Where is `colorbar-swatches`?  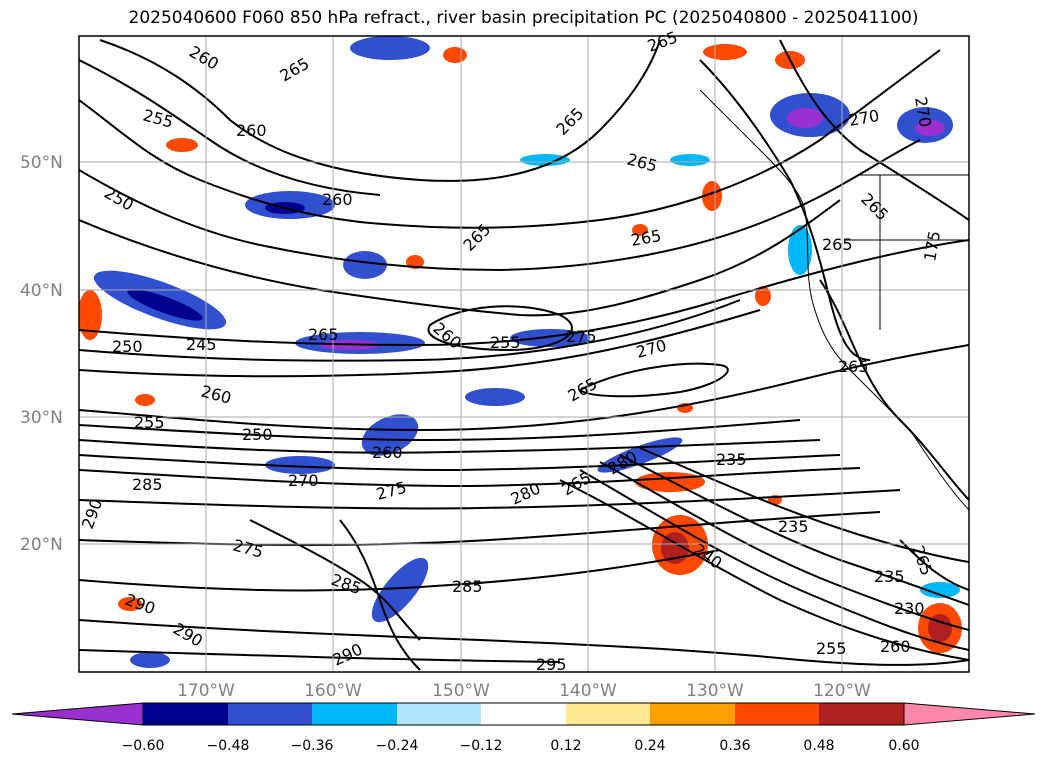
colorbar-swatches is located at coordinates (523, 714).